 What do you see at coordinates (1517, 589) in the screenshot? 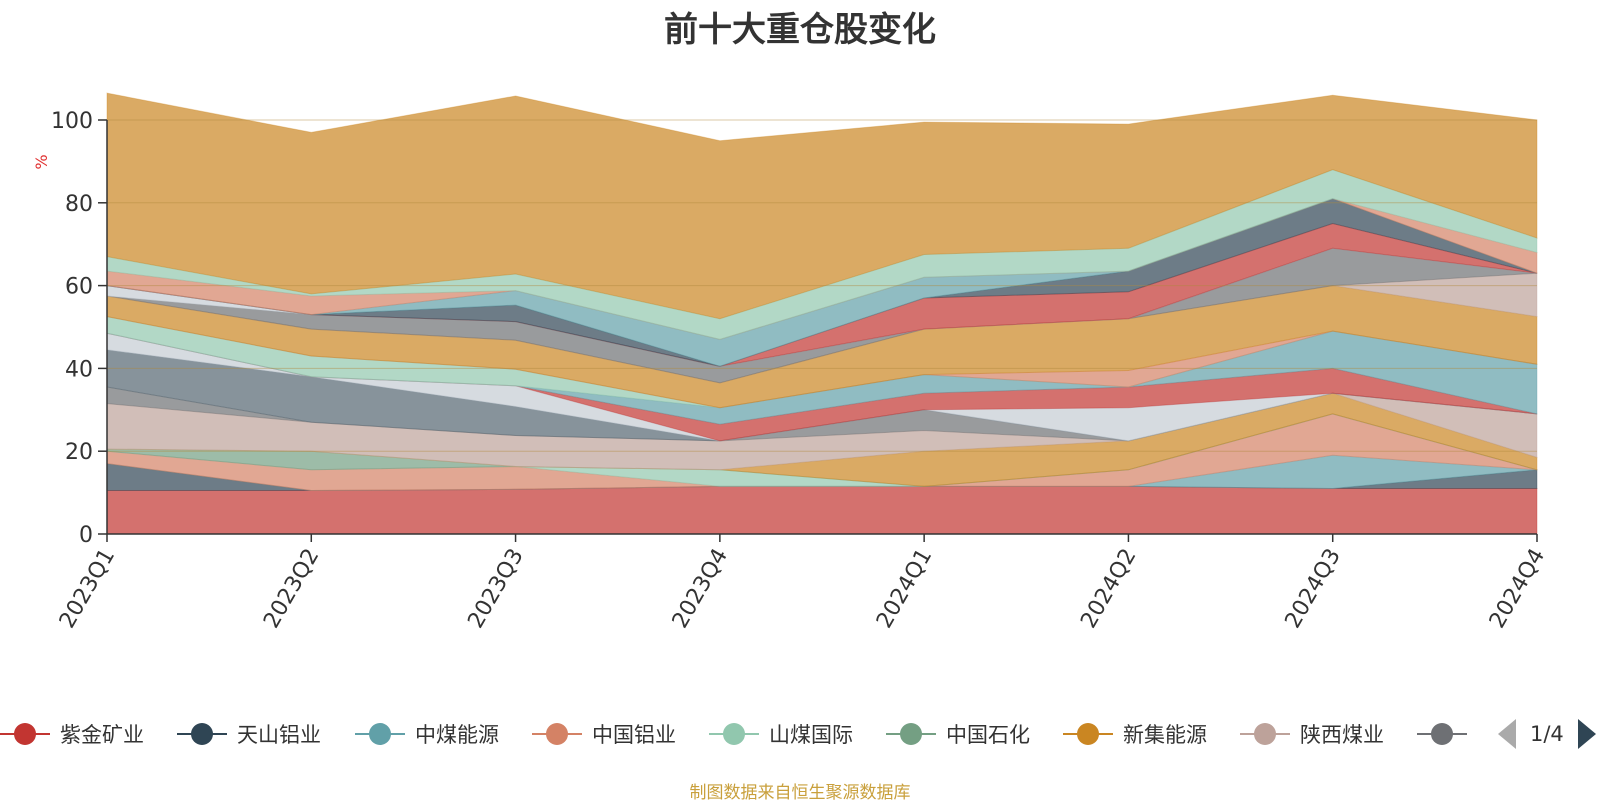
I see `x-tick-label: 2024Q4` at bounding box center [1517, 589].